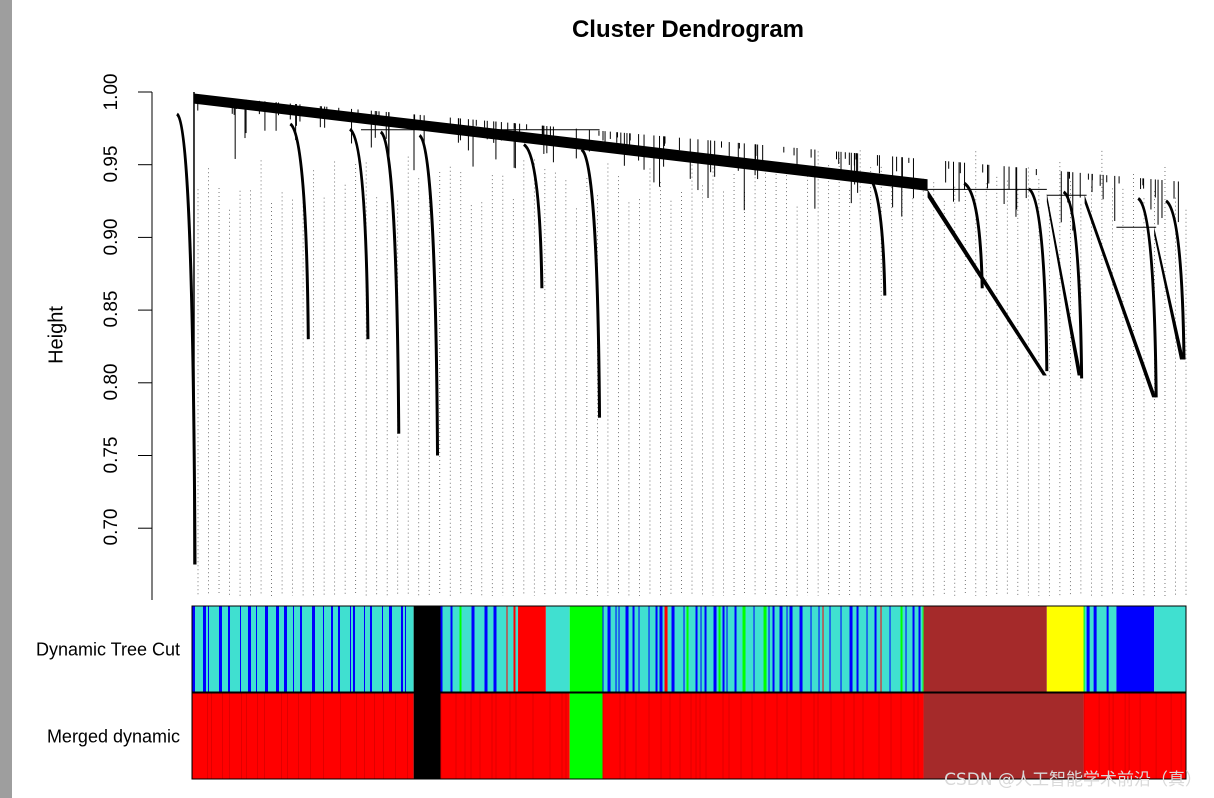  Describe the element at coordinates (1073, 780) in the screenshot. I see `watermark-text: CSDN @人工智能学术前沿（真）` at that location.